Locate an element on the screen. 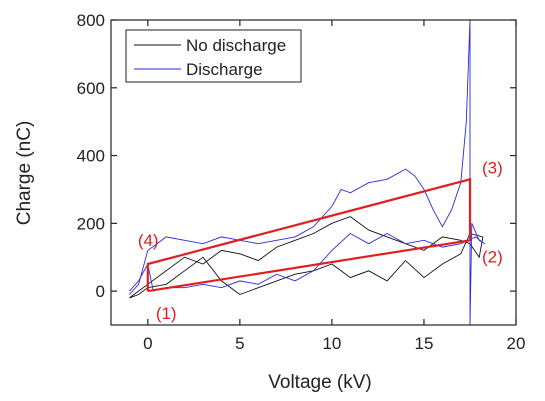 The image size is (545, 401). y-tick-label: 0 is located at coordinates (100, 291).